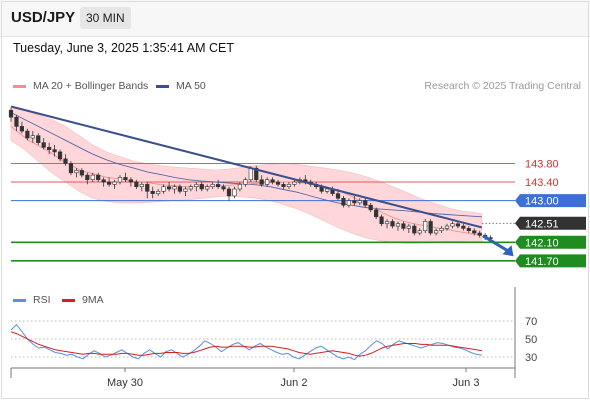 The image size is (590, 400). I want to click on header-bar: USD/JPY 30 MIN, so click(295, 18).